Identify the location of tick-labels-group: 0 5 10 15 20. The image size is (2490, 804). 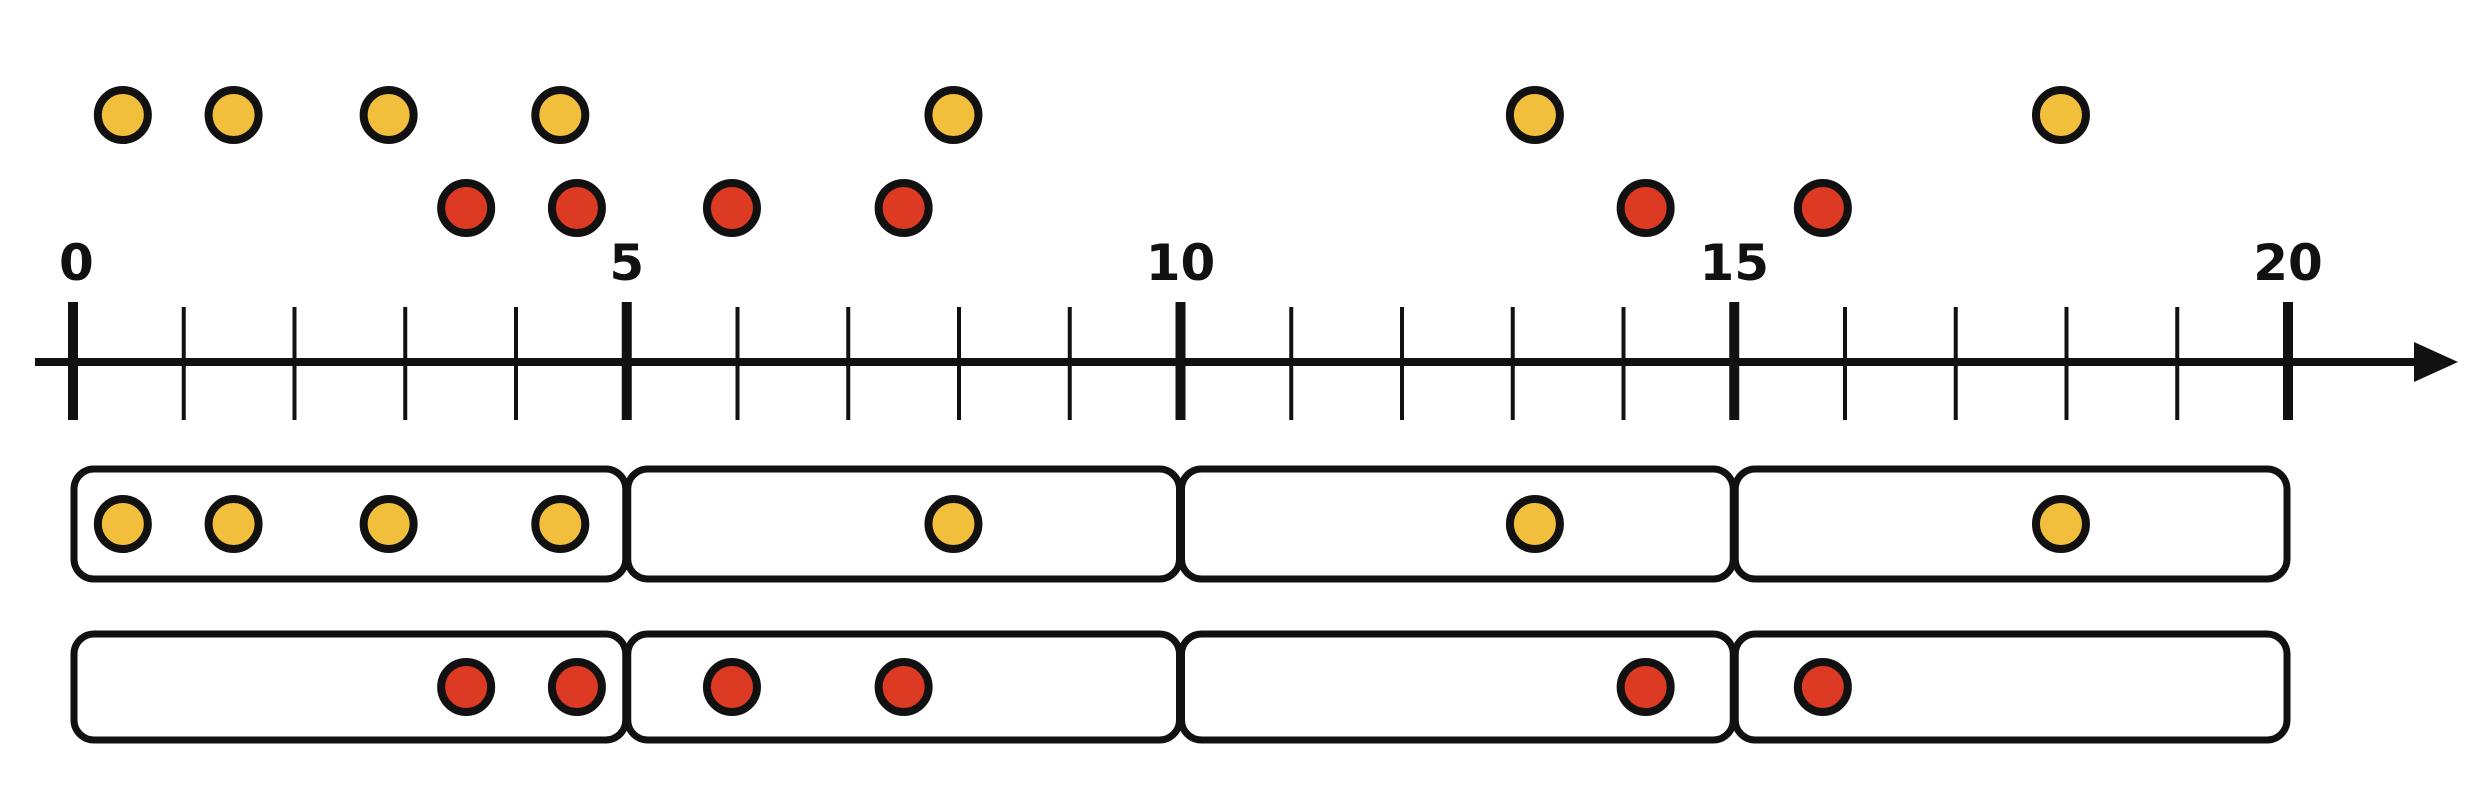
(1191, 263).